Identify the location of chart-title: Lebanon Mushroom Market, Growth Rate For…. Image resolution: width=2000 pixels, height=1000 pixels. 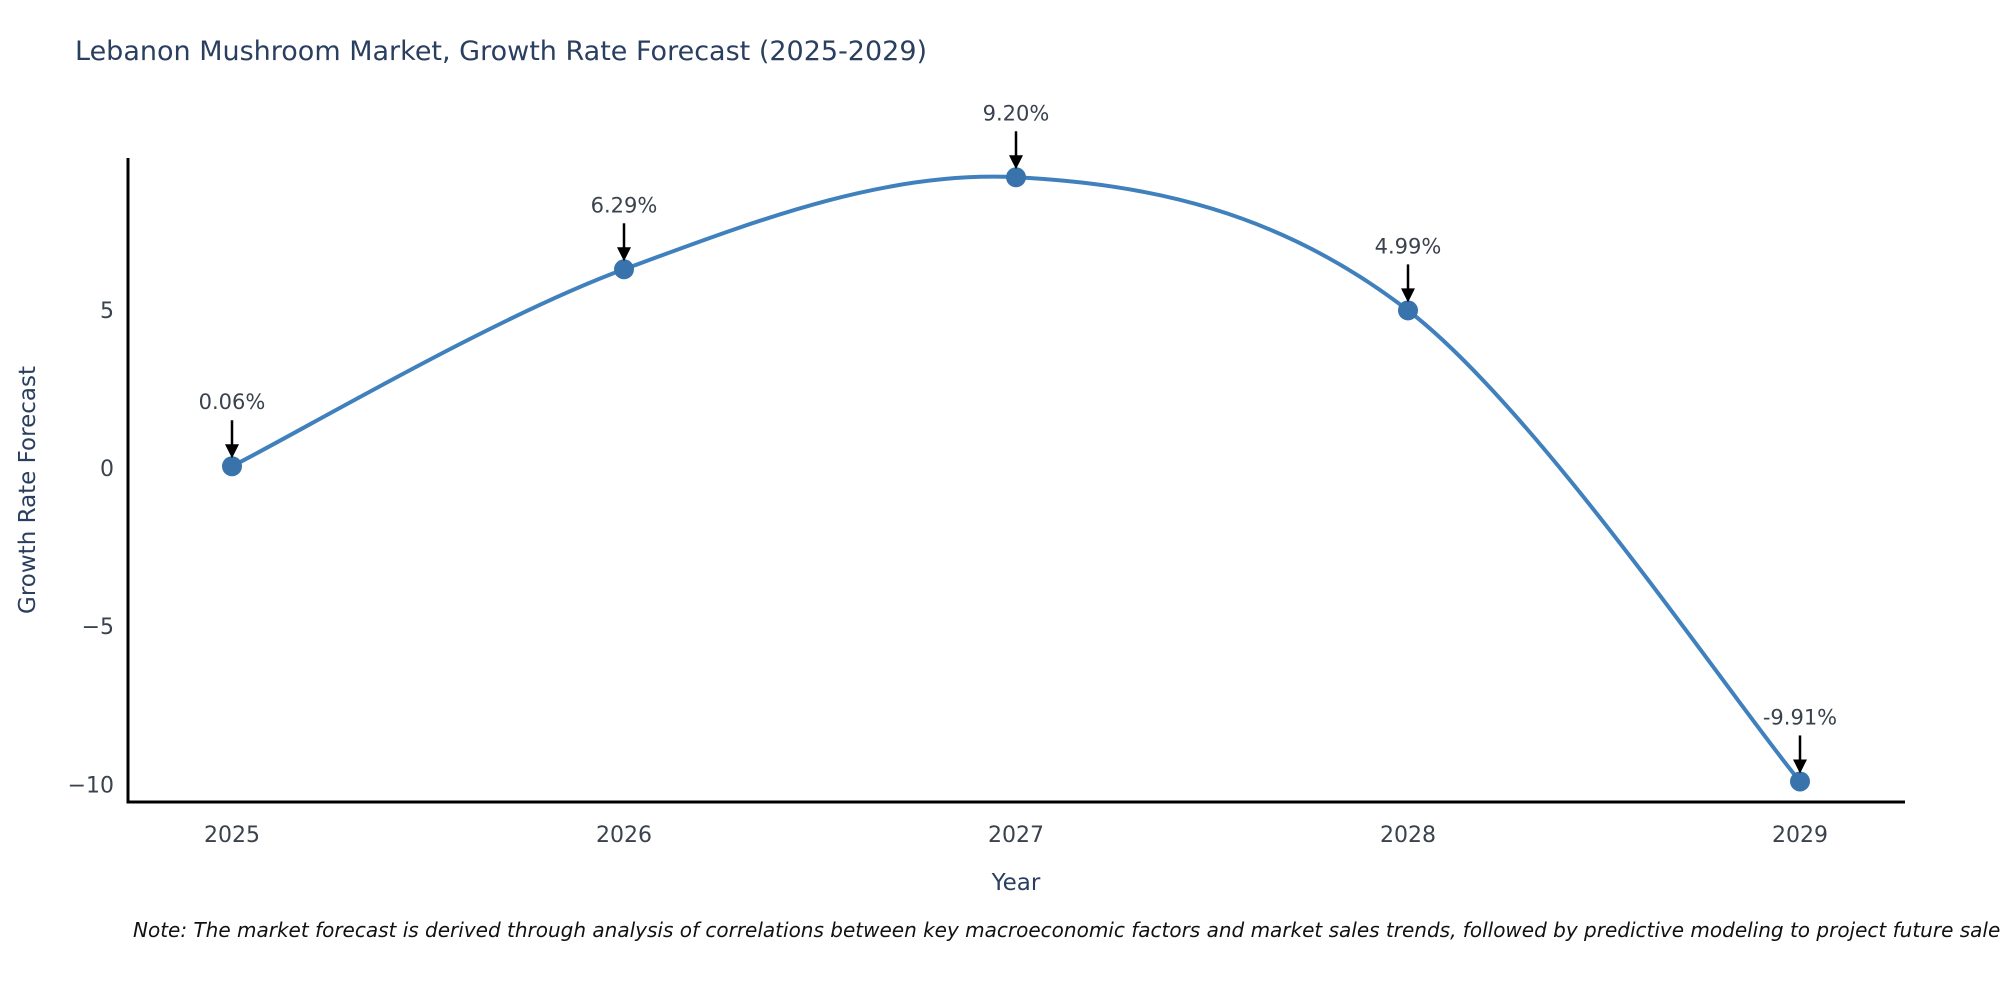
(501, 51).